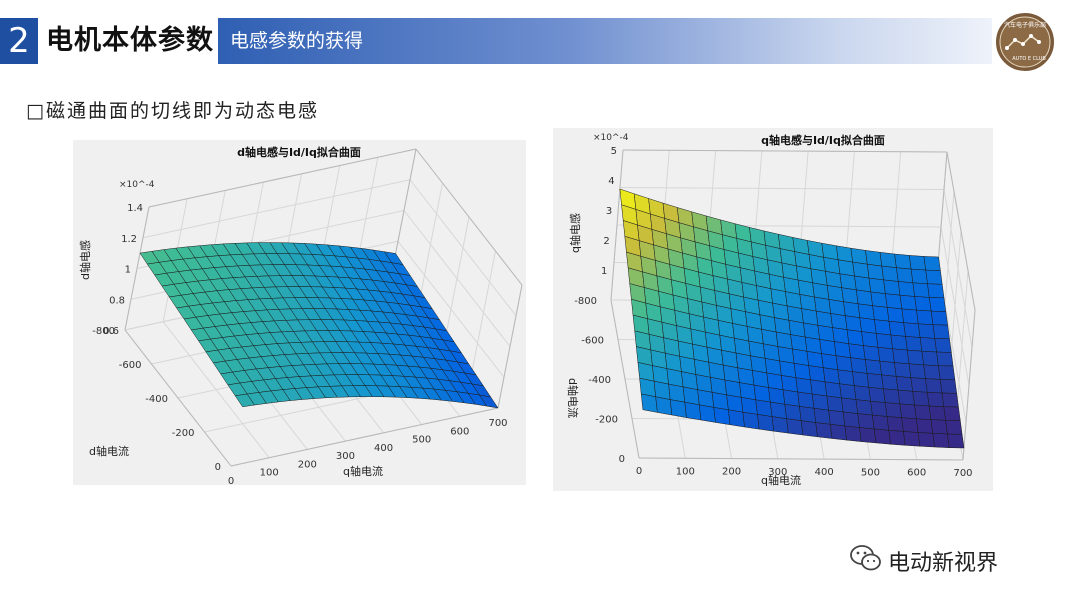 The height and width of the screenshot is (608, 1080). I want to click on z-tick-label: 0.8, so click(117, 300).